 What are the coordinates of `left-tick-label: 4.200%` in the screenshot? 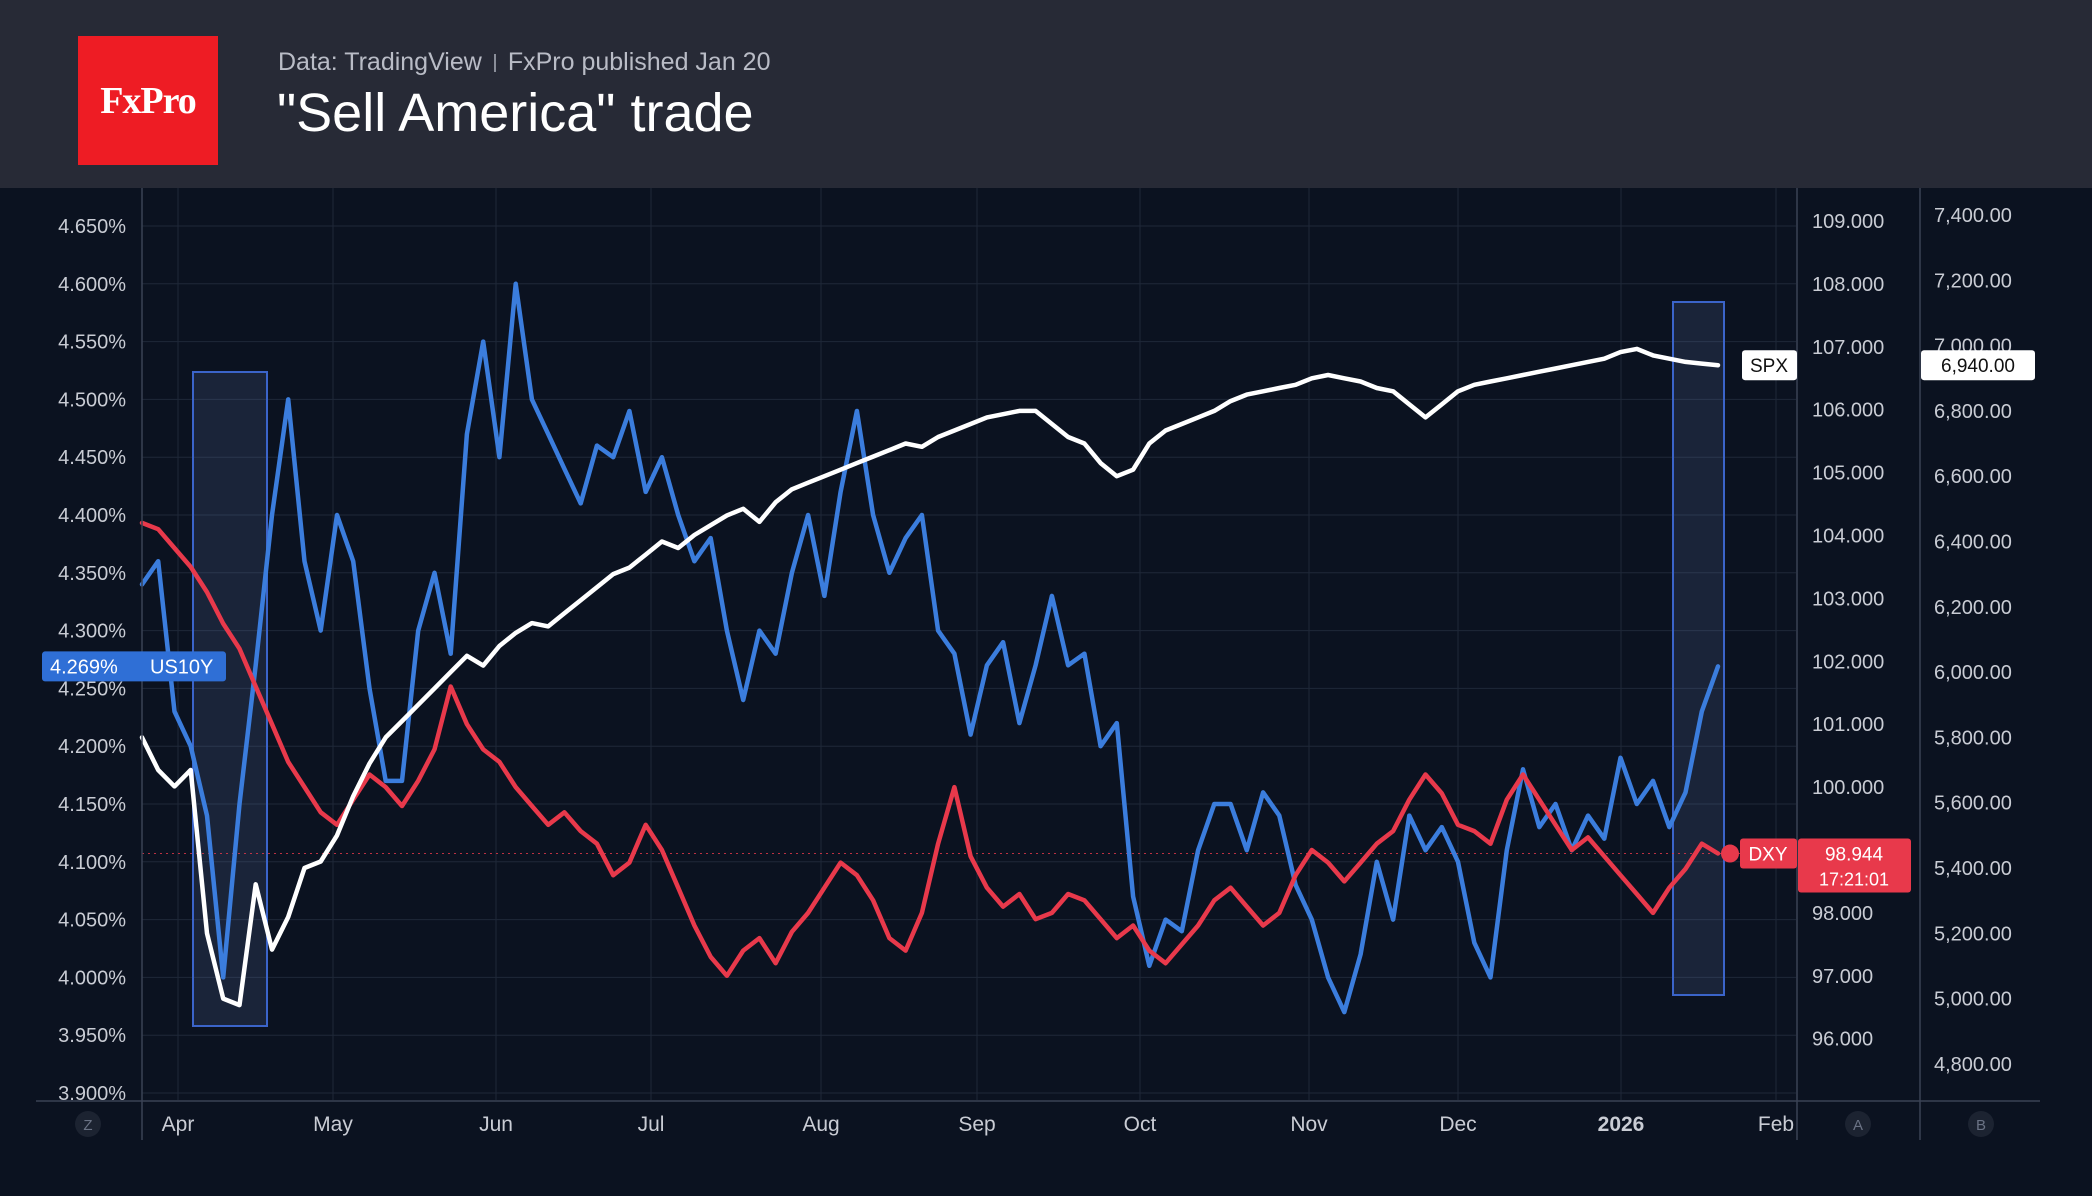 It's located at (92, 747).